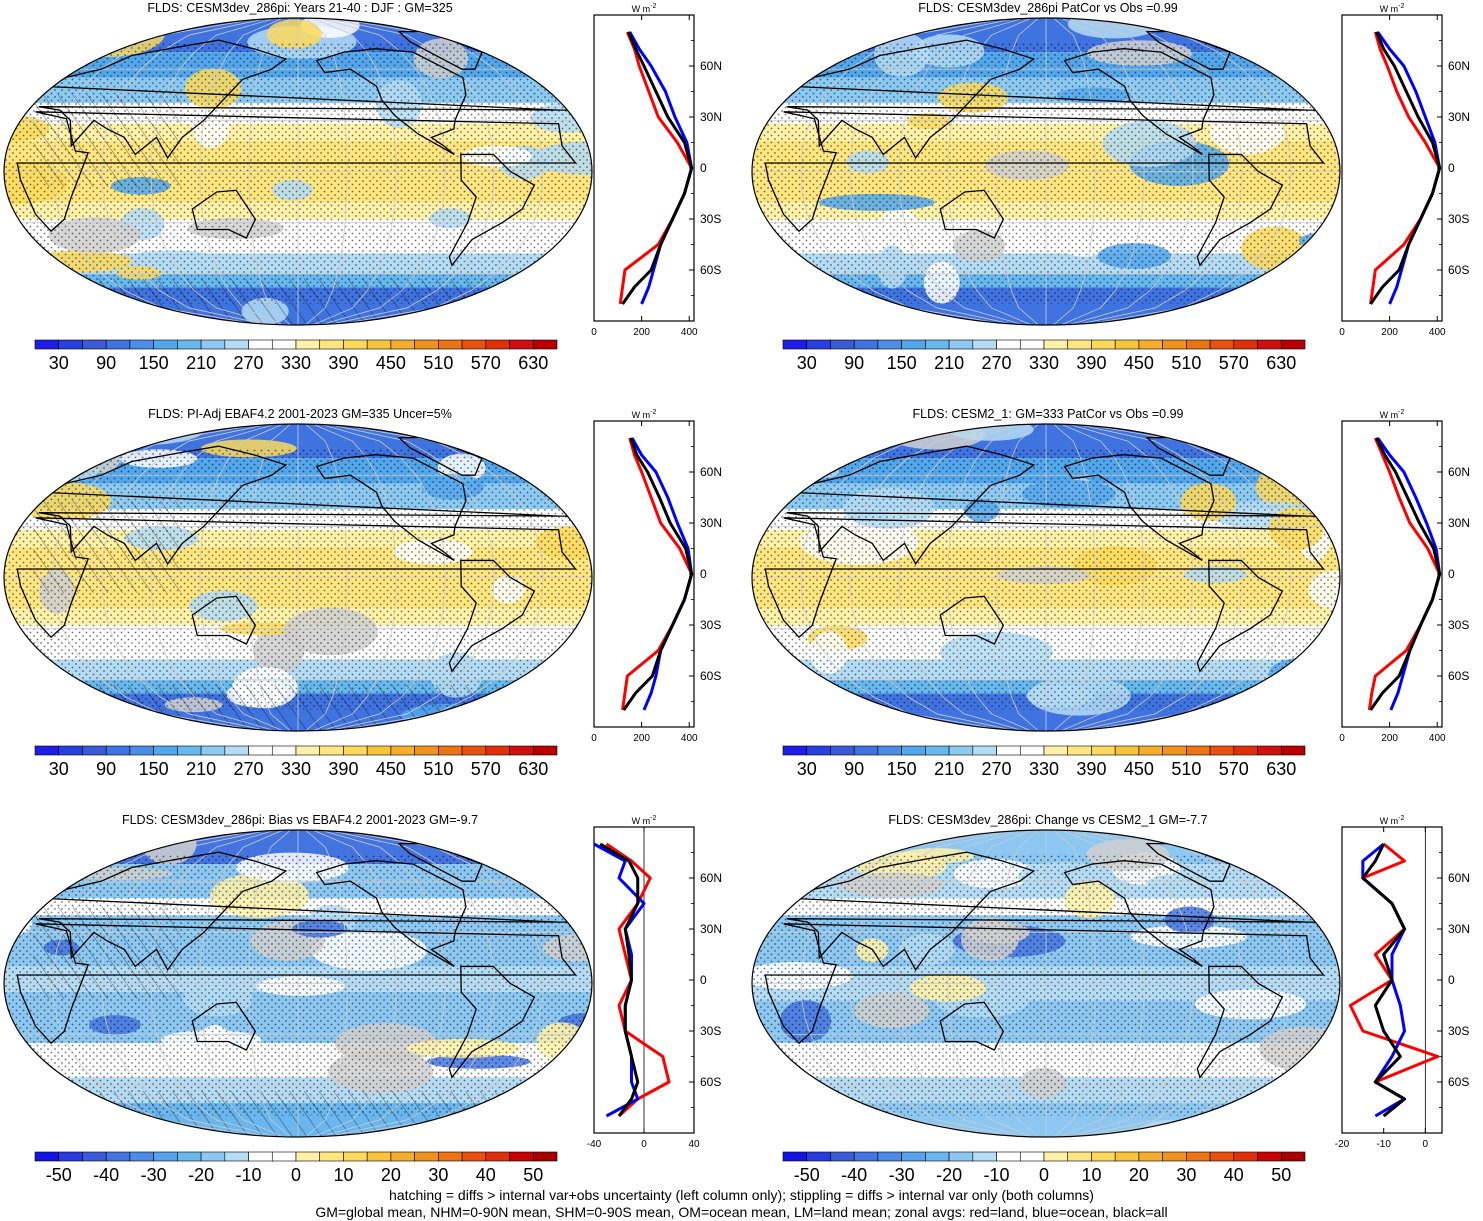  I want to click on zonal-line-ocean, so click(1409, 168).